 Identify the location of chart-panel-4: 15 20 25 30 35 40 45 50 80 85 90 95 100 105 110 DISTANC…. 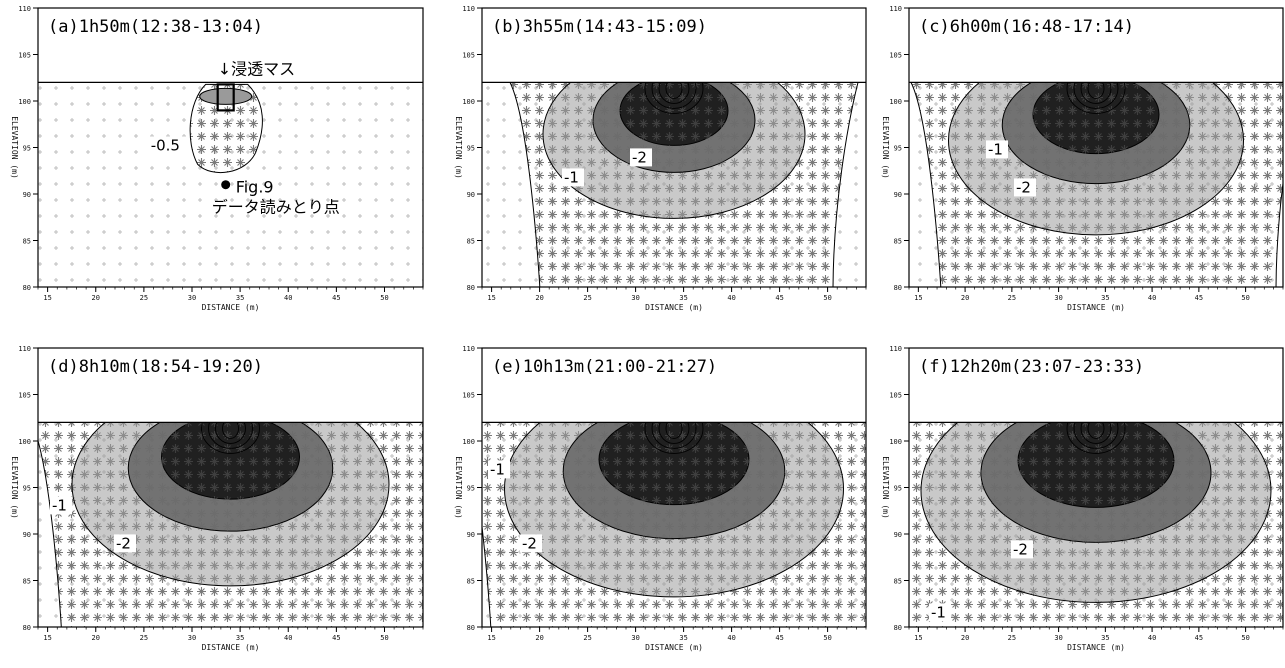
(217, 498).